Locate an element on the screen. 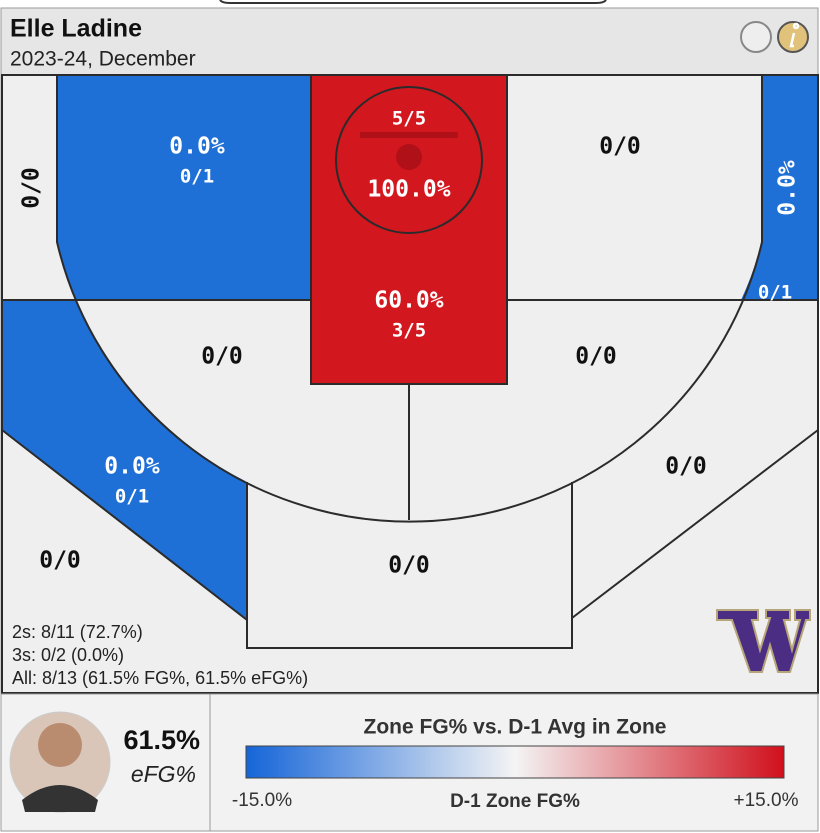 The height and width of the screenshot is (833, 820). zone-pct: 100.0% is located at coordinates (408, 190).